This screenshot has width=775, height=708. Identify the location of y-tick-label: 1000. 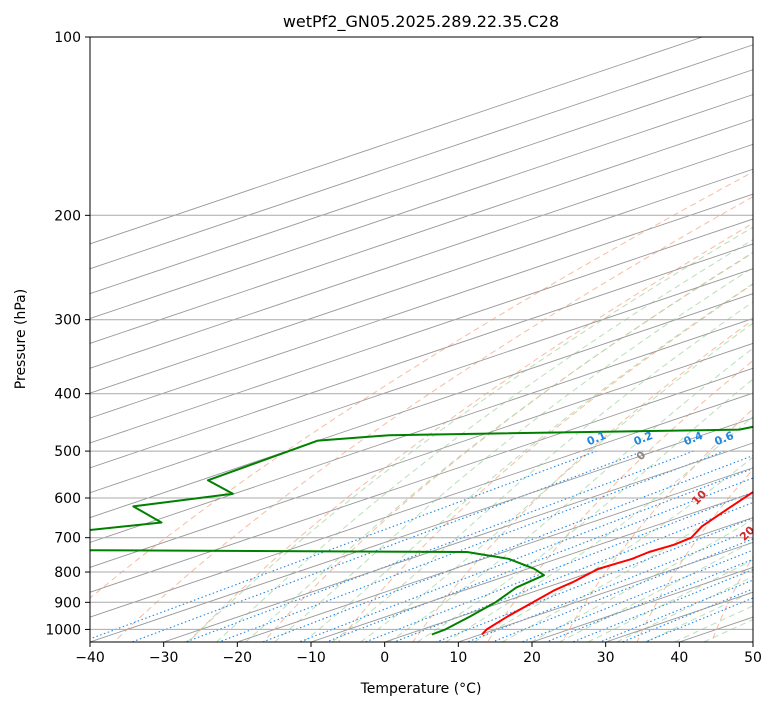
(63, 630).